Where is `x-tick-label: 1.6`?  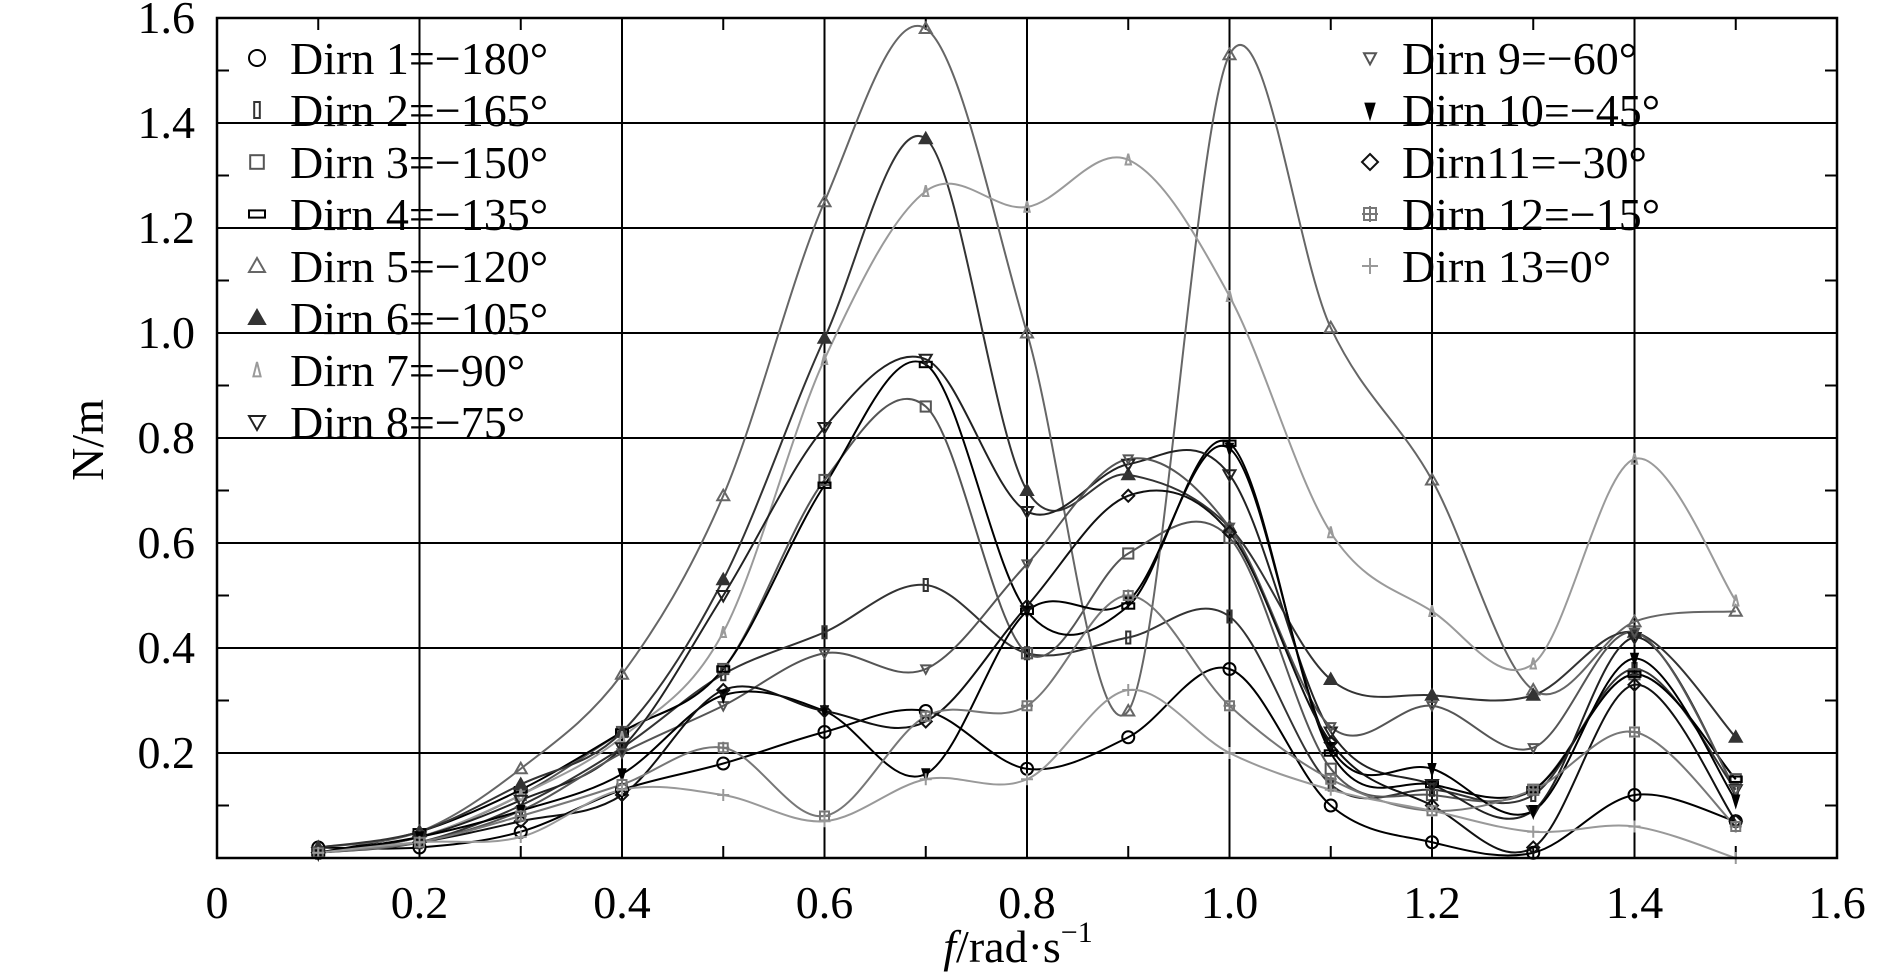 x-tick-label: 1.6 is located at coordinates (1837, 902).